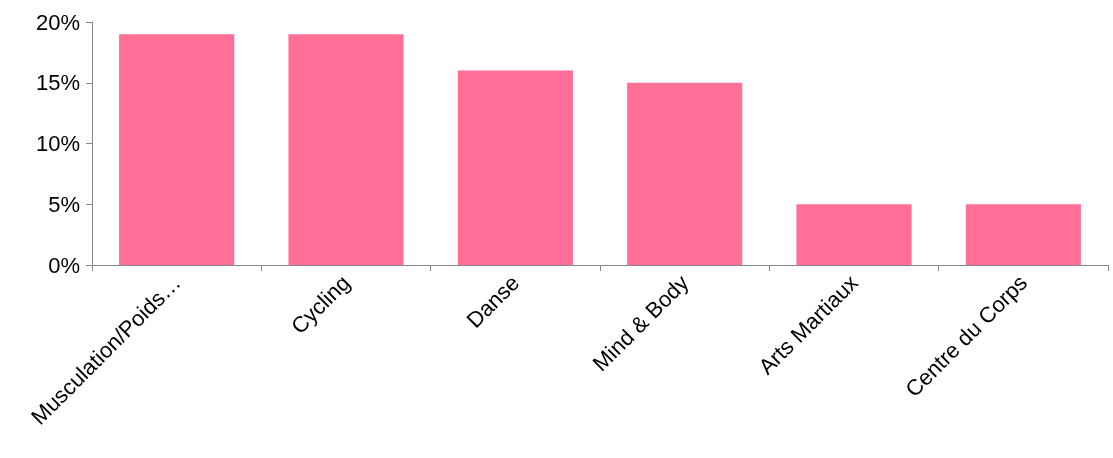 The image size is (1113, 458). Describe the element at coordinates (64, 265) in the screenshot. I see `y-tick-label: 0%` at that location.